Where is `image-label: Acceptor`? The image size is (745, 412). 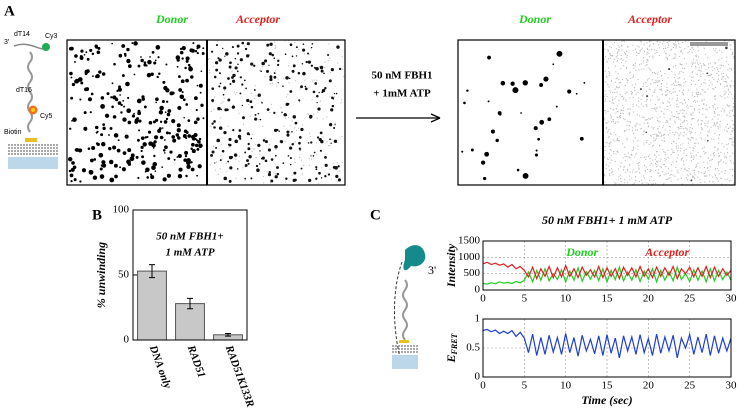 image-label: Acceptor is located at coordinates (257, 19).